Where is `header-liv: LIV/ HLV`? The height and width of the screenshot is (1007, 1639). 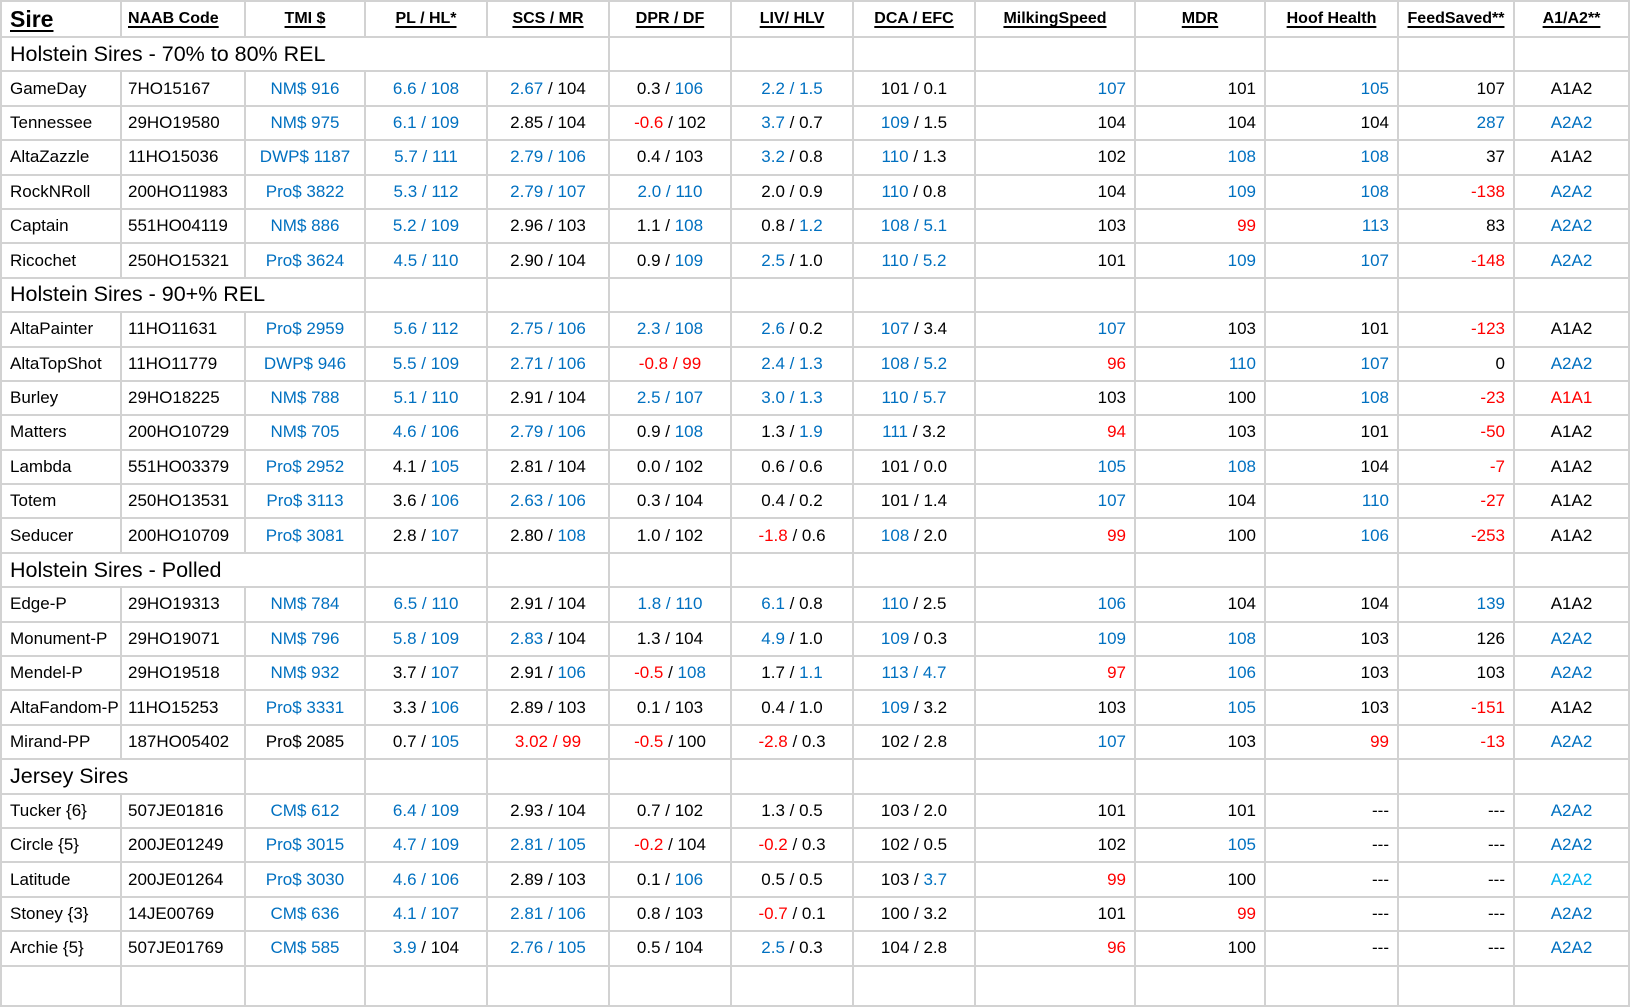 header-liv: LIV/ HLV is located at coordinates (792, 19).